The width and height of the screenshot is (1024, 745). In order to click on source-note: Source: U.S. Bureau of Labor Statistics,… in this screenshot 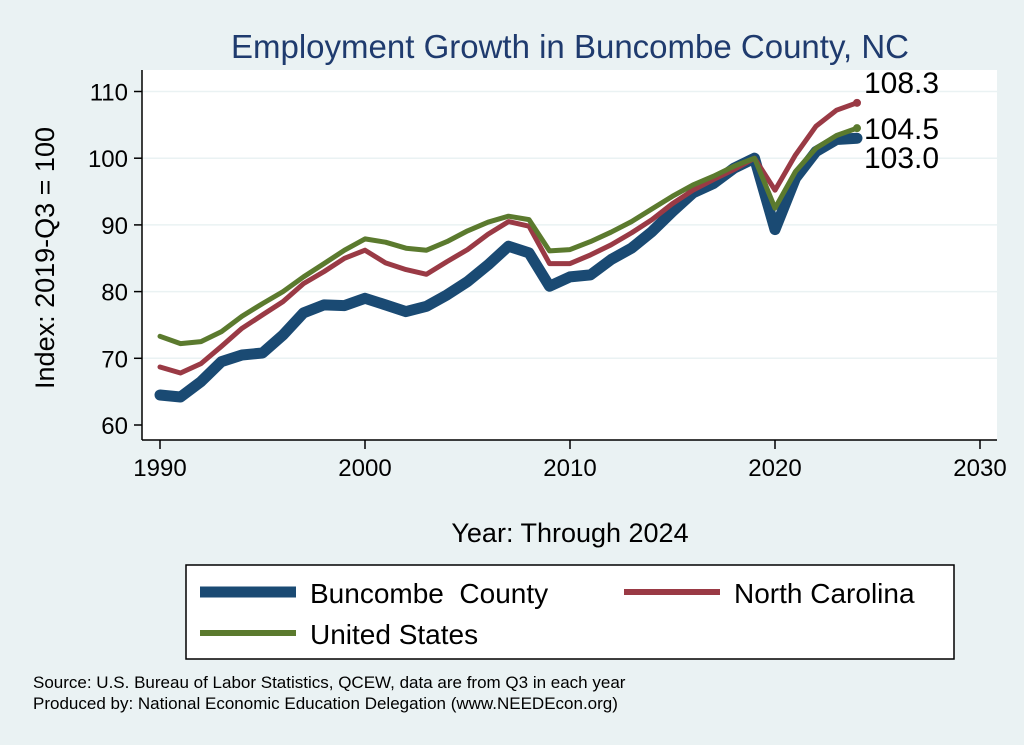, I will do `click(329, 682)`.